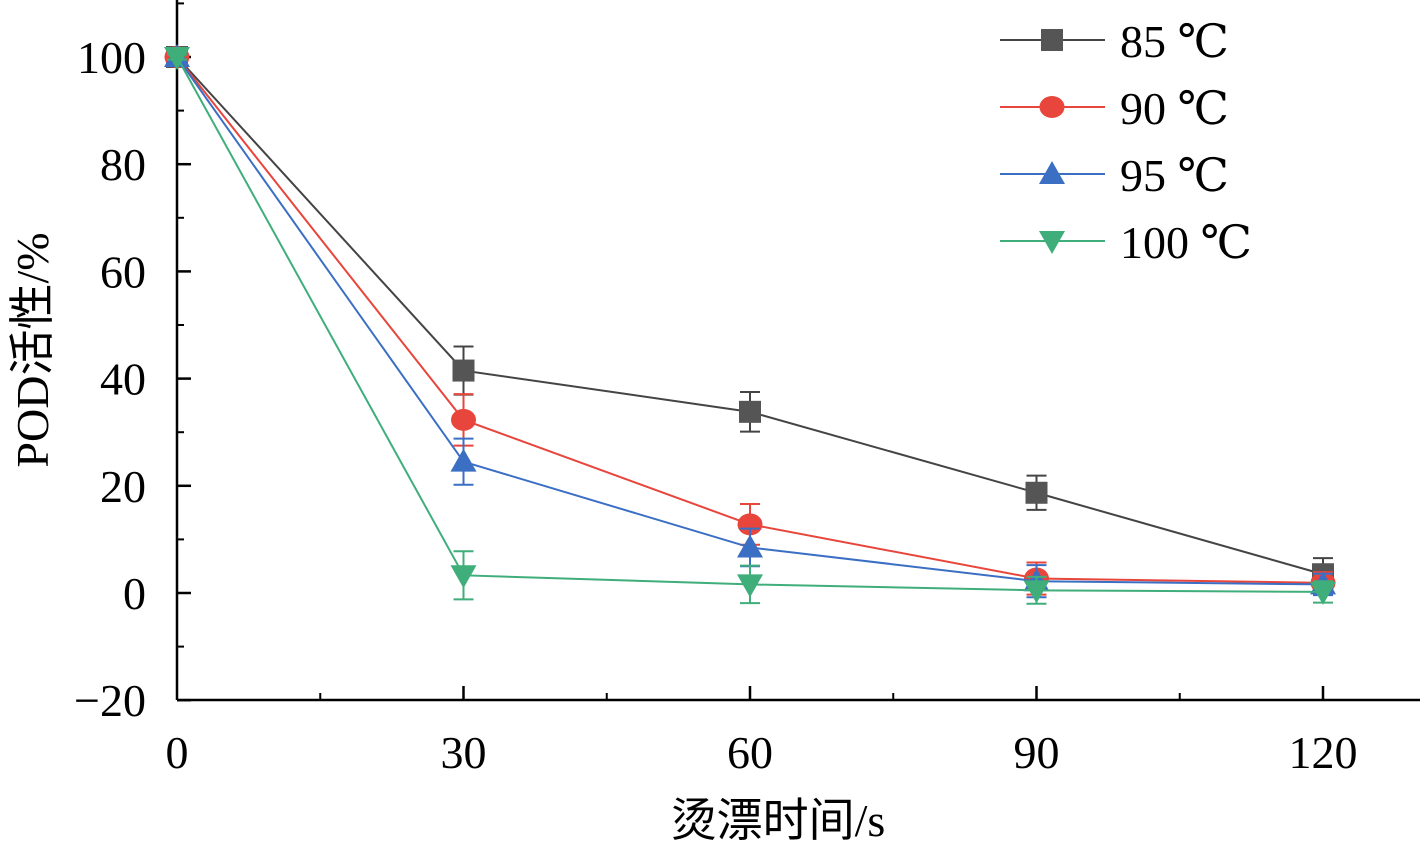 Image resolution: width=1425 pixels, height=852 pixels. I want to click on x-tick-label: 0, so click(177, 752).